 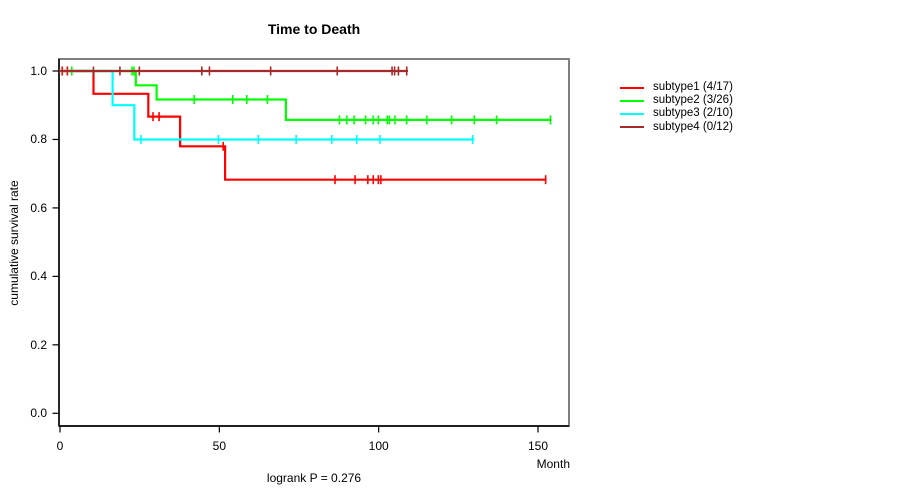 What do you see at coordinates (632, 100) in the screenshot?
I see `legend-line-subtype2` at bounding box center [632, 100].